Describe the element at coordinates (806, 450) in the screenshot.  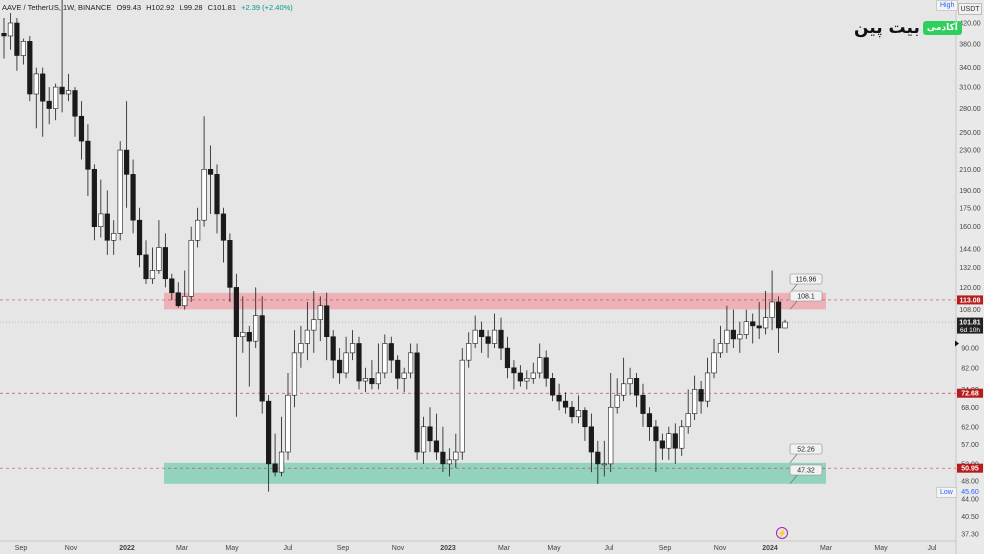
I see `zone-label-52-26: 52.26` at that location.